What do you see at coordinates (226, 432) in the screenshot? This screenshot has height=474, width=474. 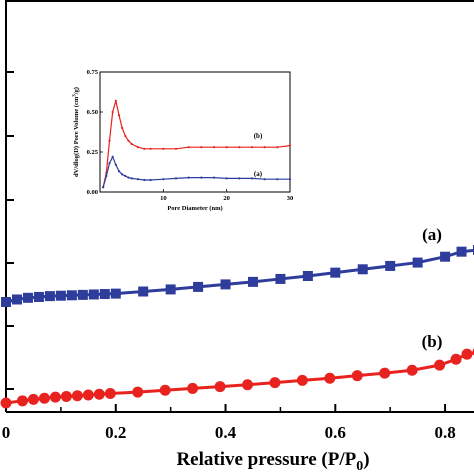 I see `x-tick-label: 0.4` at bounding box center [226, 432].